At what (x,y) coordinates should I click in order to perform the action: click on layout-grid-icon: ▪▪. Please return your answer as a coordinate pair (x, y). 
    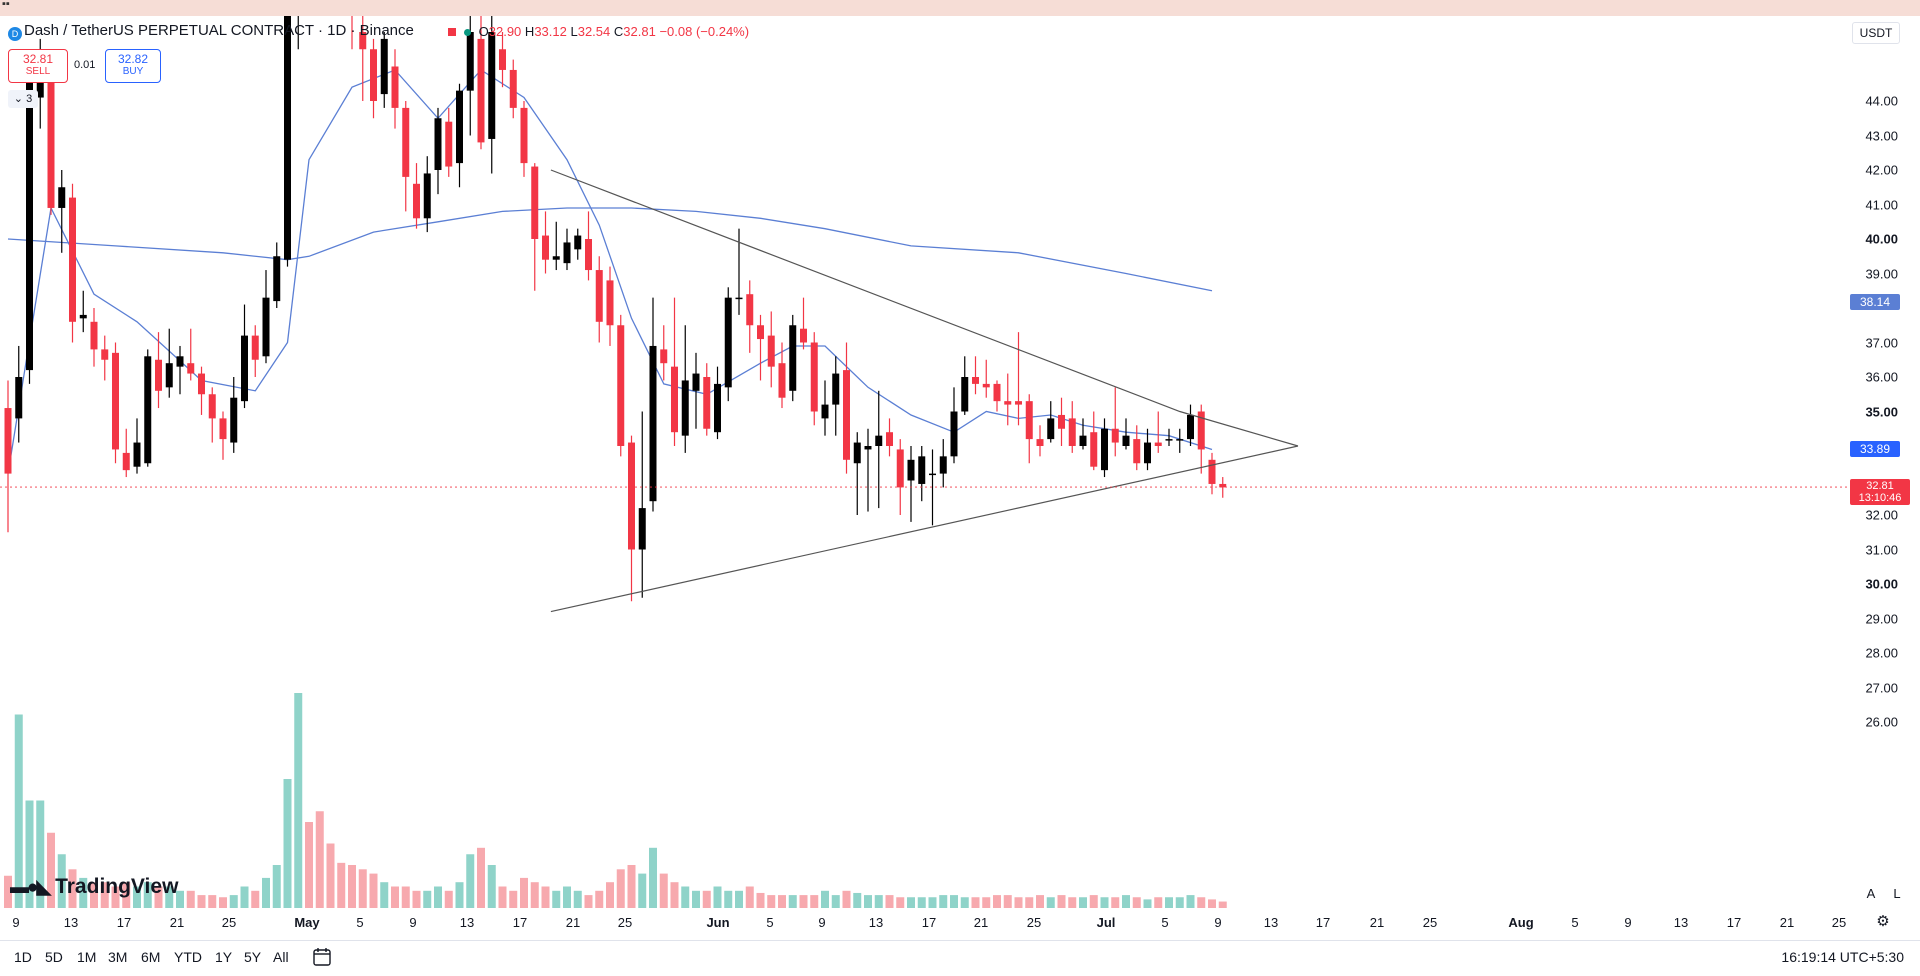
    Looking at the image, I should click on (6, 5).